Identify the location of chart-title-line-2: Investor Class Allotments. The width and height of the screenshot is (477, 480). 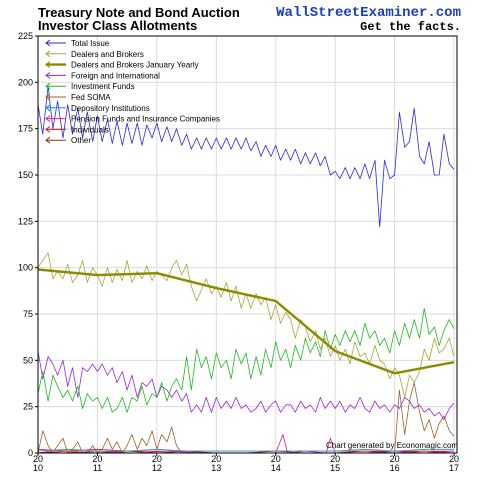
(118, 25).